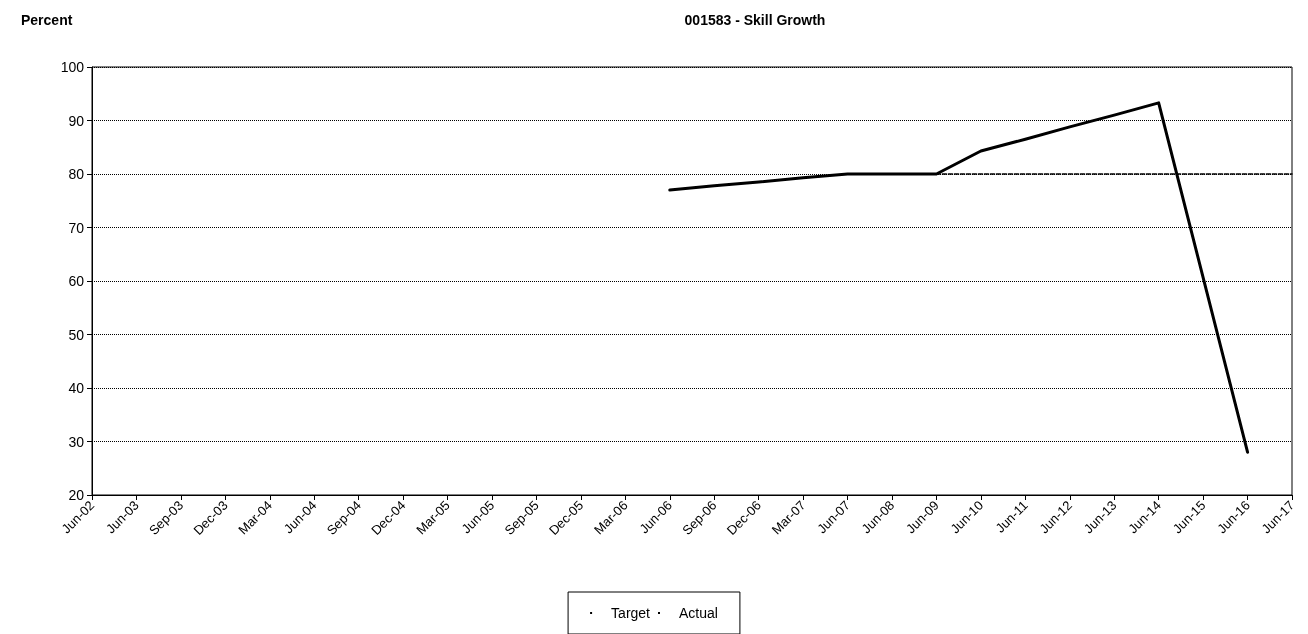 This screenshot has width=1308, height=634. I want to click on y-tick-label: 50, so click(76, 334).